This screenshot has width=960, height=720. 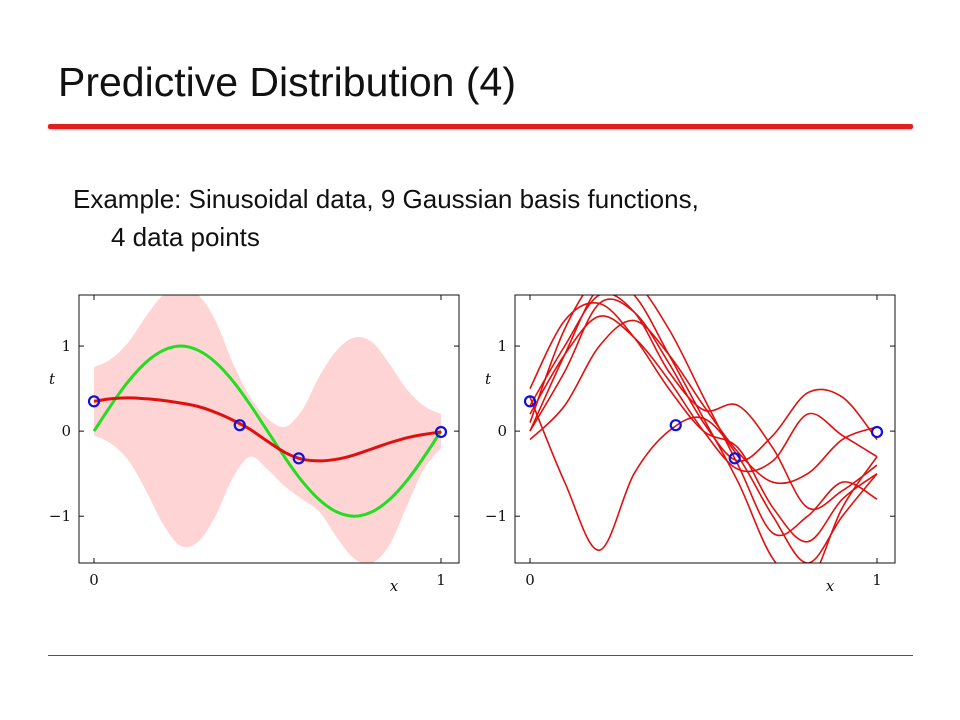 I want to click on uncertainty-band, so click(x=267, y=429).